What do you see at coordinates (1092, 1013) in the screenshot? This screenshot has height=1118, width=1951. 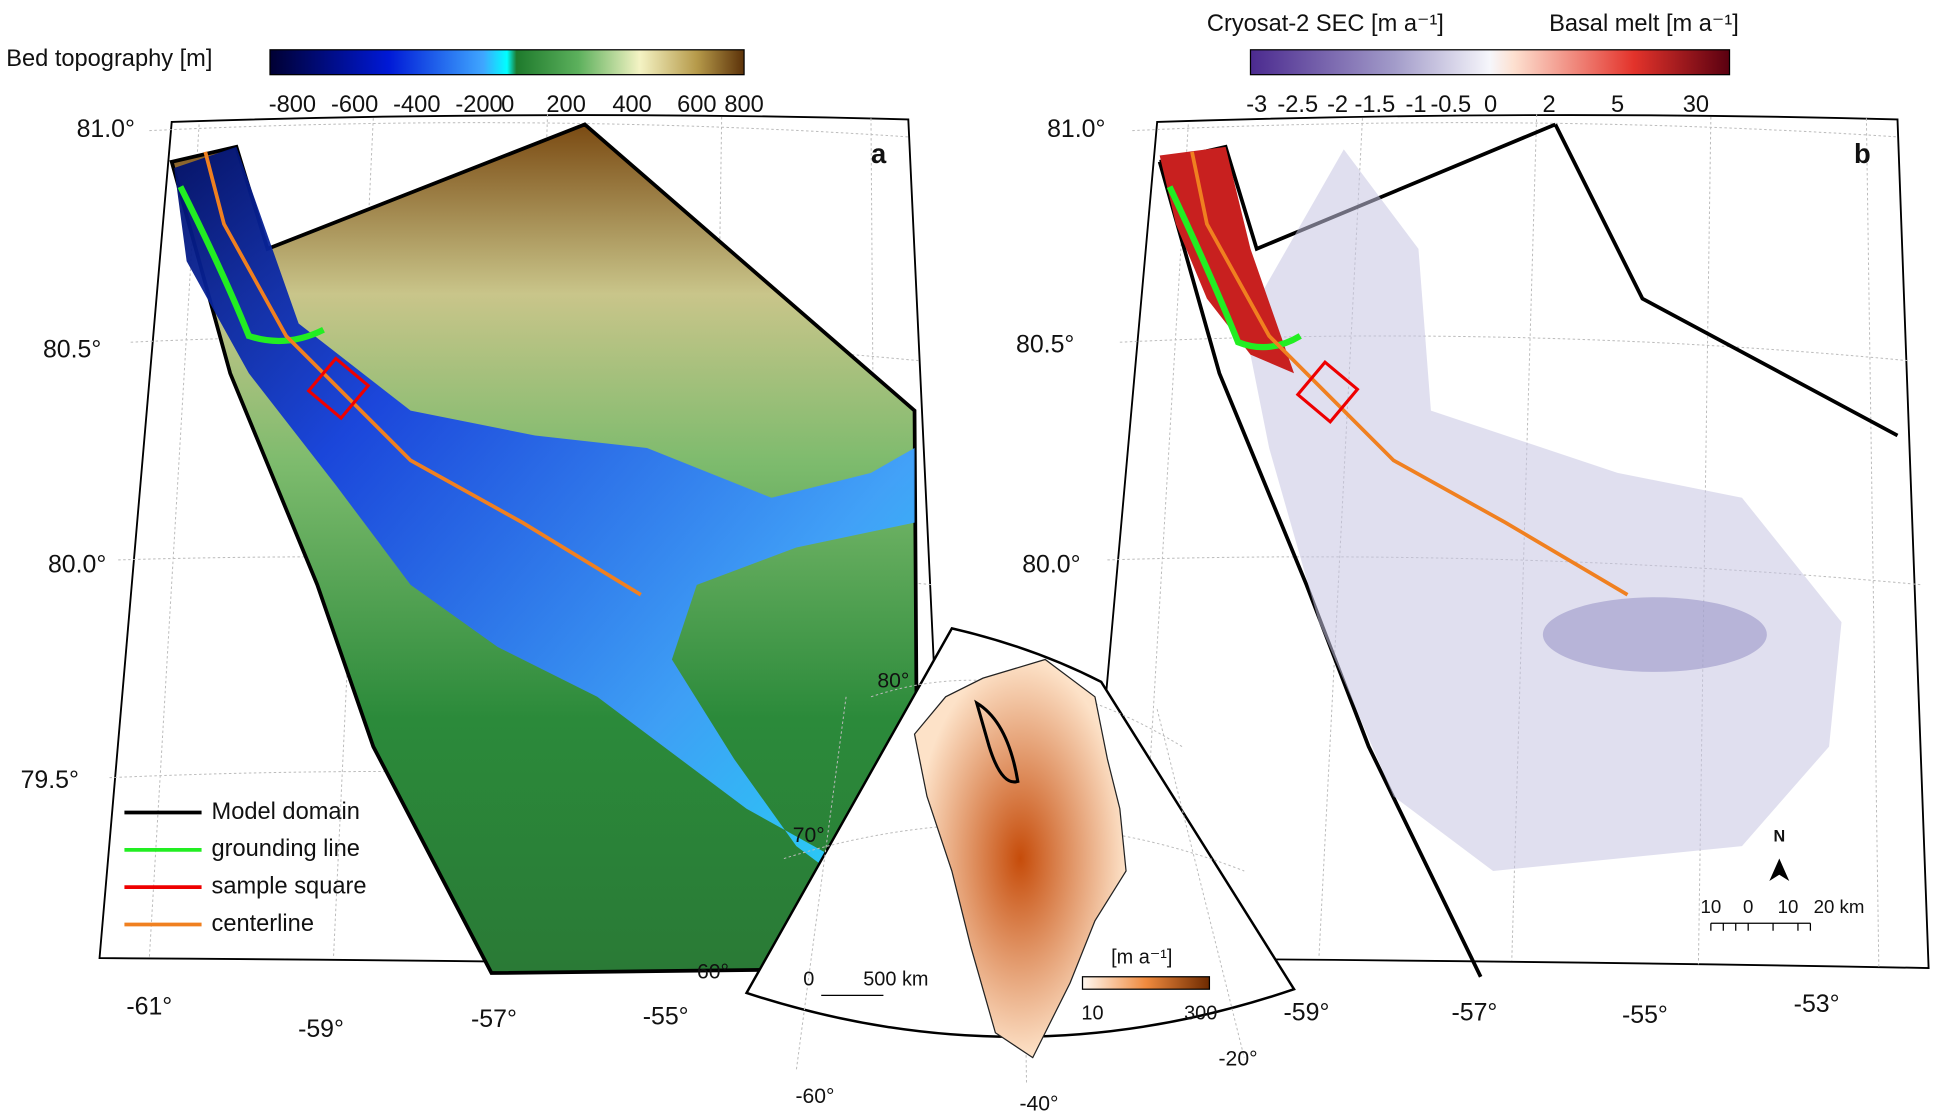 I see `colorbar-tick-label: 10` at bounding box center [1092, 1013].